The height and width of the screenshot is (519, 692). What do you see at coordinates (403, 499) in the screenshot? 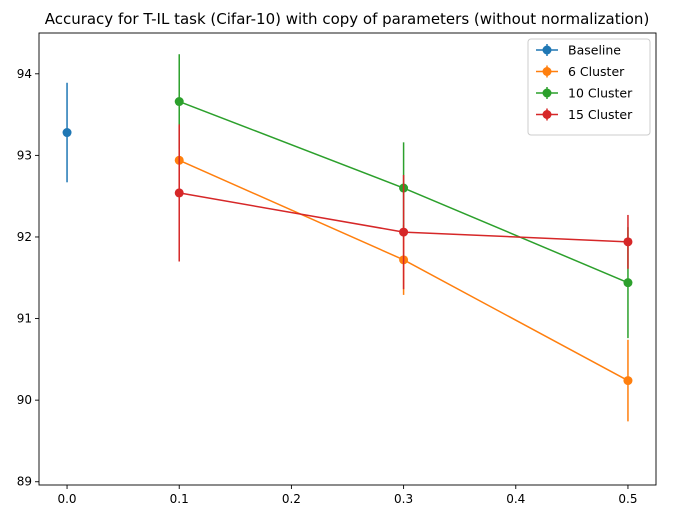
I see `x-tick-label: 0.3` at bounding box center [403, 499].